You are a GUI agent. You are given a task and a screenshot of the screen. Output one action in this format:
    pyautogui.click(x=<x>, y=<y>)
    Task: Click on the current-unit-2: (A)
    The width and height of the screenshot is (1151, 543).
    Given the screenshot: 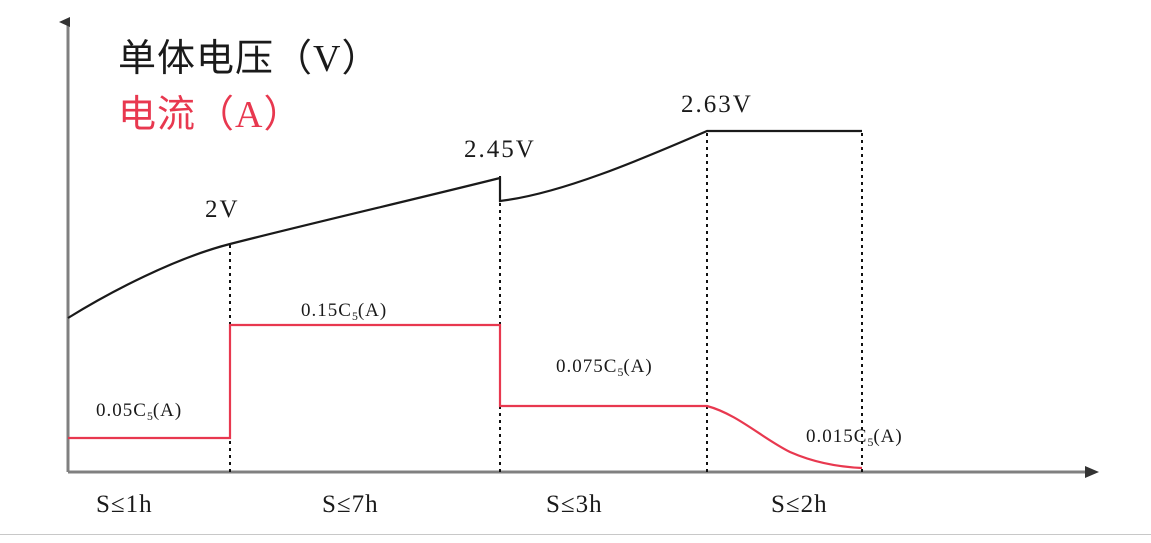 What is the action you would take?
    pyautogui.click(x=372, y=310)
    